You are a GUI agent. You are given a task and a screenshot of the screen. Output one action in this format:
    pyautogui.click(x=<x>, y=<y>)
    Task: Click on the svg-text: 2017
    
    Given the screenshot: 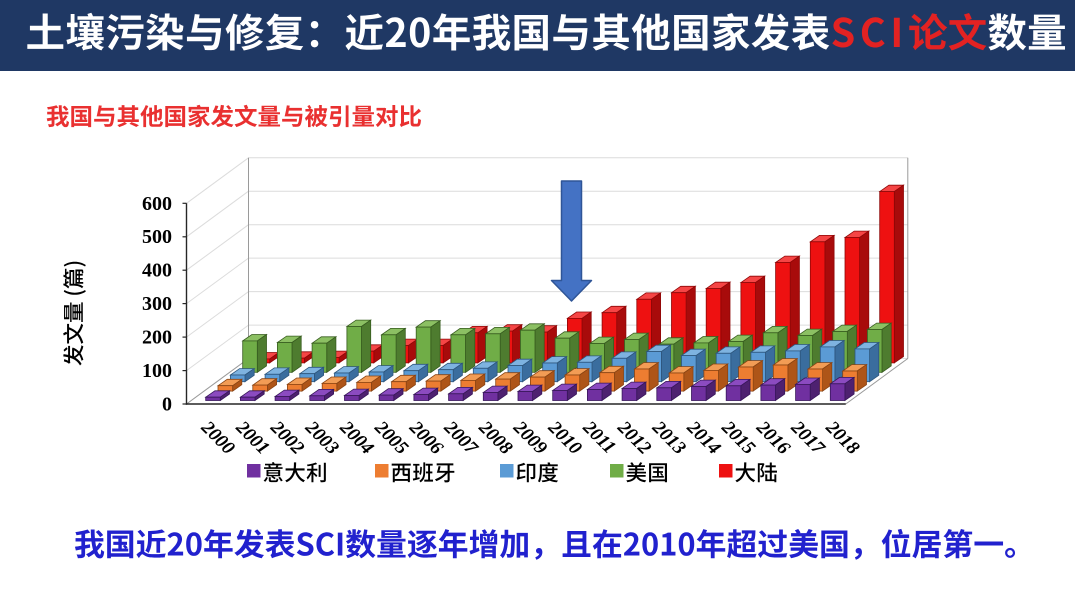 What is the action you would take?
    pyautogui.click(x=807, y=437)
    